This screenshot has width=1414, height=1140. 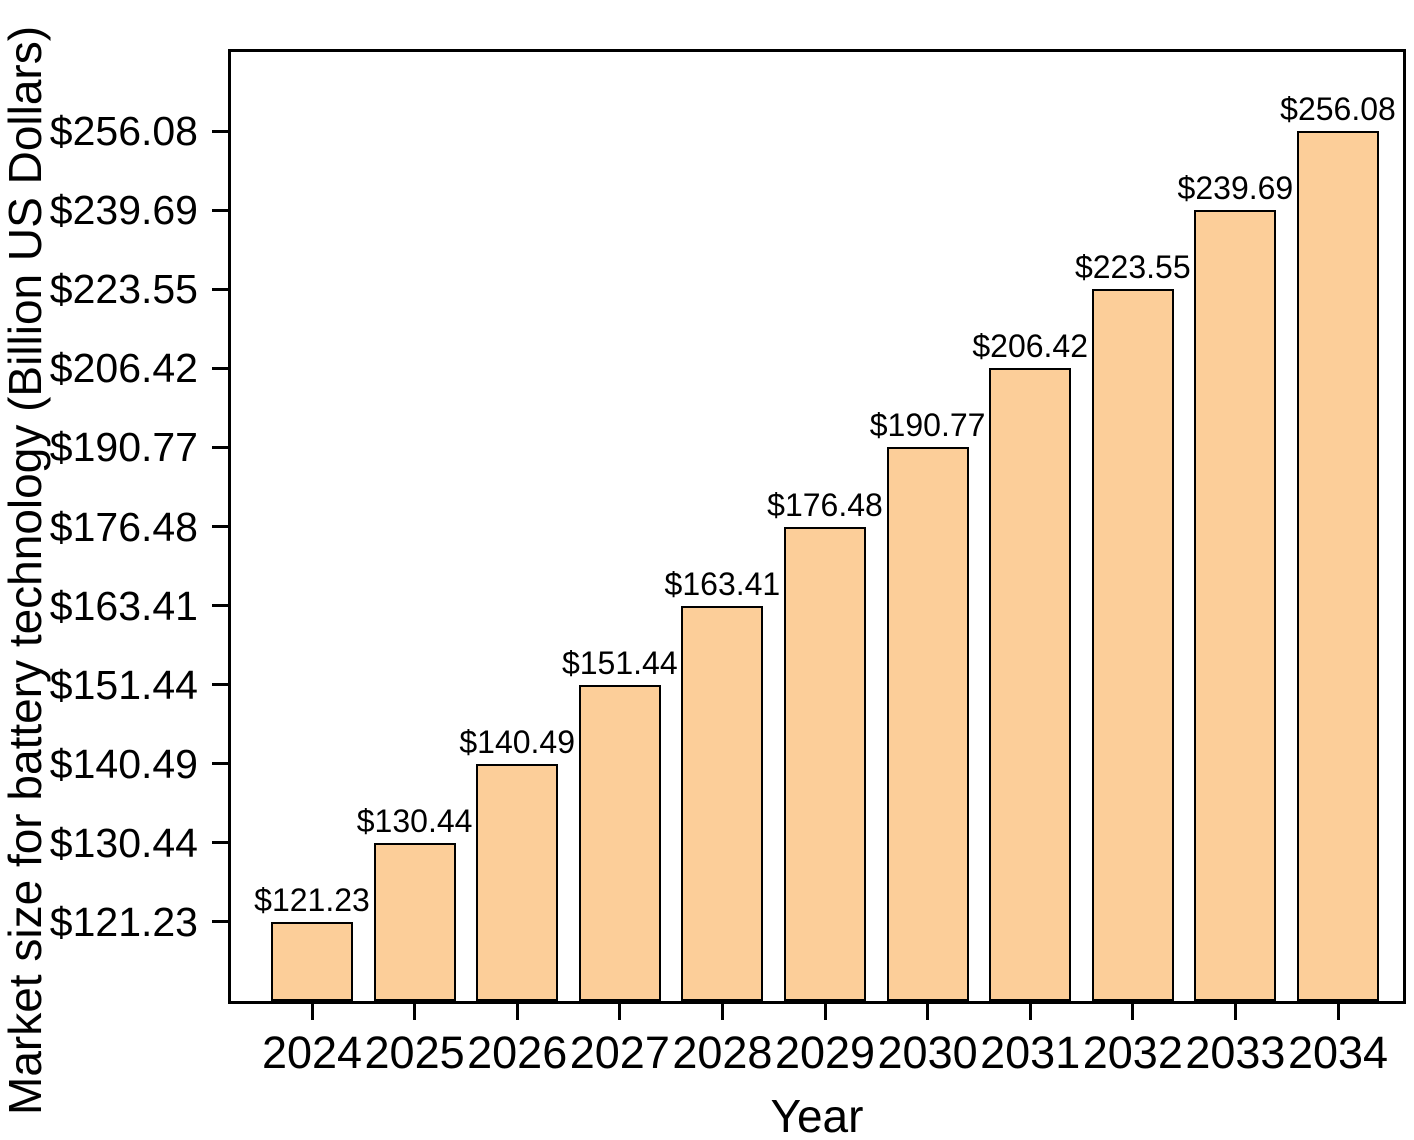 What do you see at coordinates (1030, 1052) in the screenshot?
I see `x-tick-label: 2031` at bounding box center [1030, 1052].